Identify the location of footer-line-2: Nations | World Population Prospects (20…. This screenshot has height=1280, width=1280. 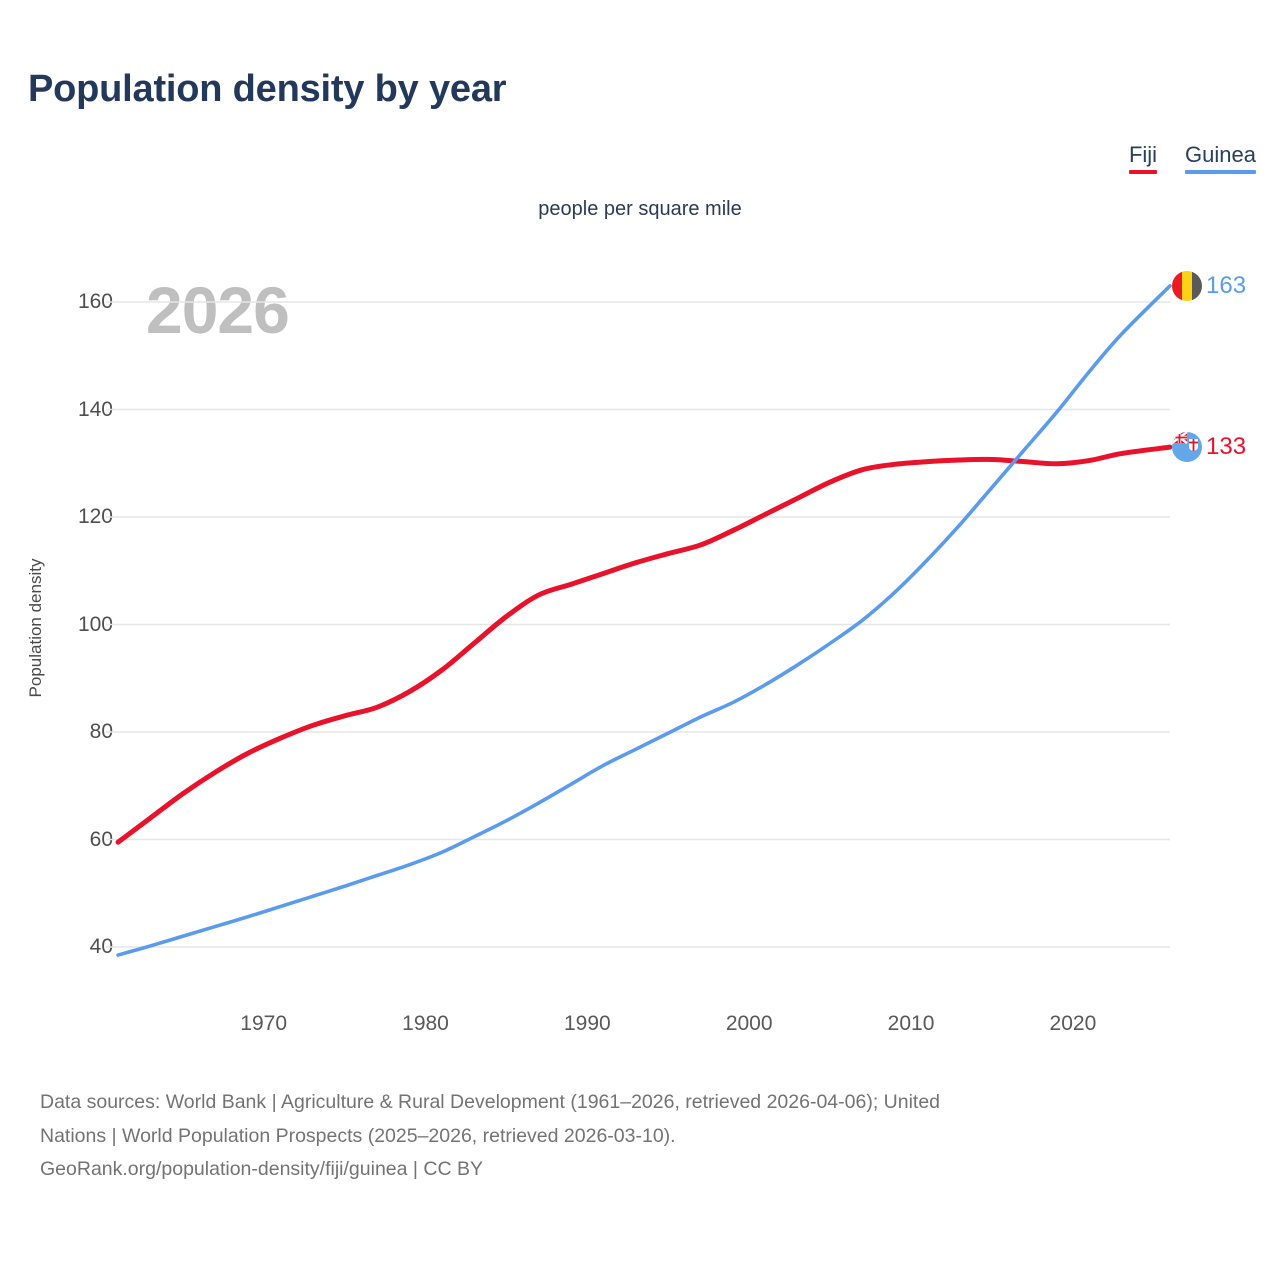
(358, 1135).